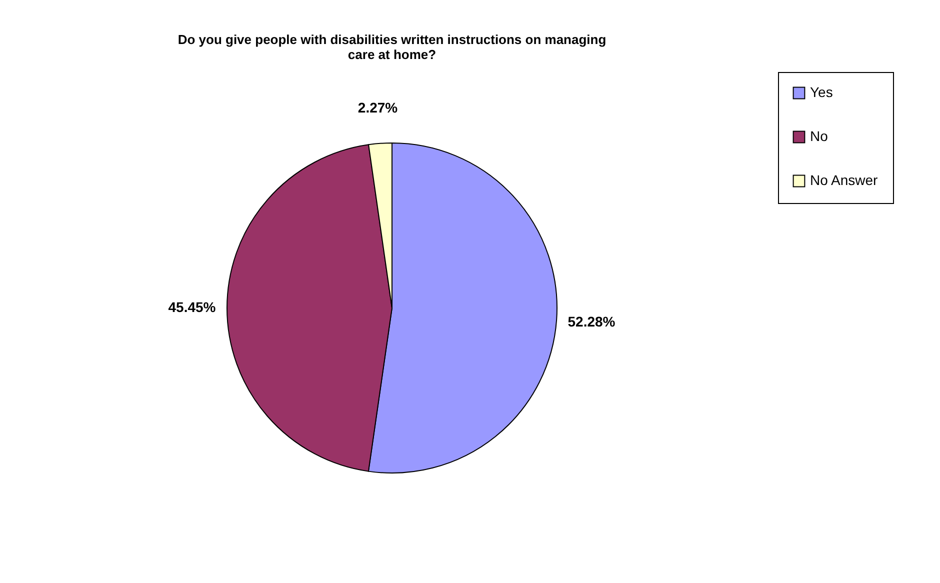 This screenshot has width=940, height=583. I want to click on data-label: 2.27%, so click(378, 108).